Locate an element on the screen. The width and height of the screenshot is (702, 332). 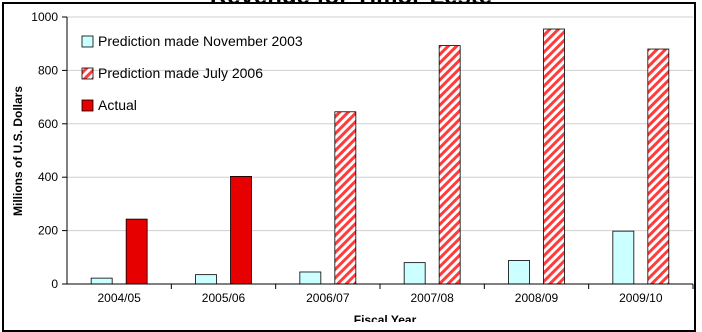
x-tick-label: 2008/09 is located at coordinates (537, 298).